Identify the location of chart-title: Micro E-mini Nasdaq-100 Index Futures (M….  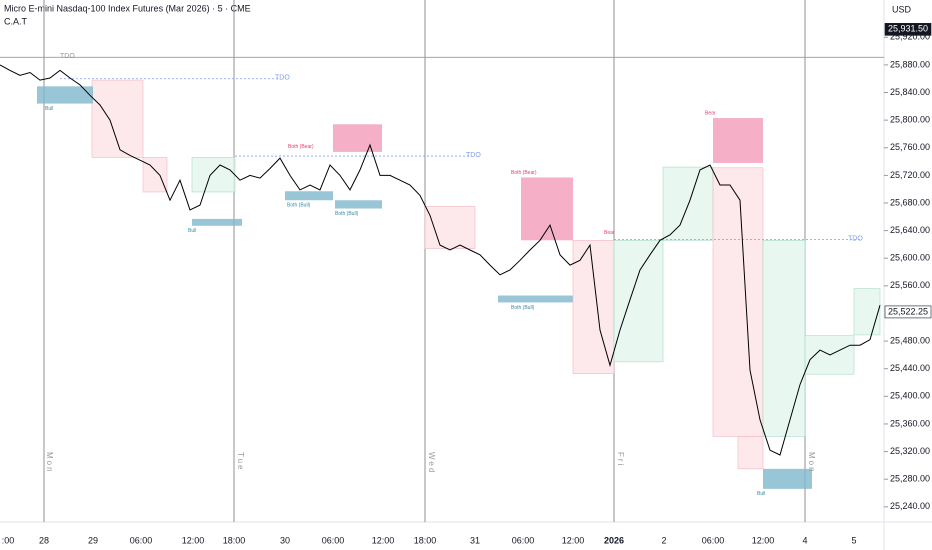
(127, 8).